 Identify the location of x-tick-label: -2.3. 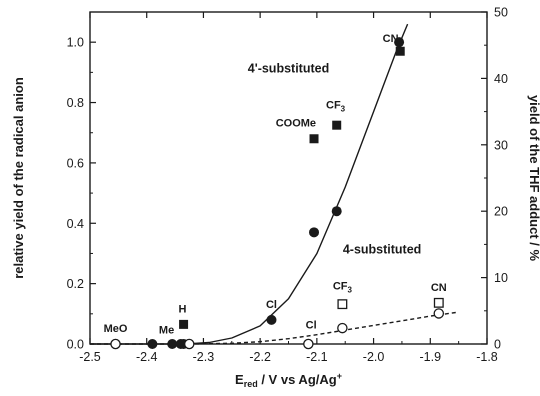
(204, 357).